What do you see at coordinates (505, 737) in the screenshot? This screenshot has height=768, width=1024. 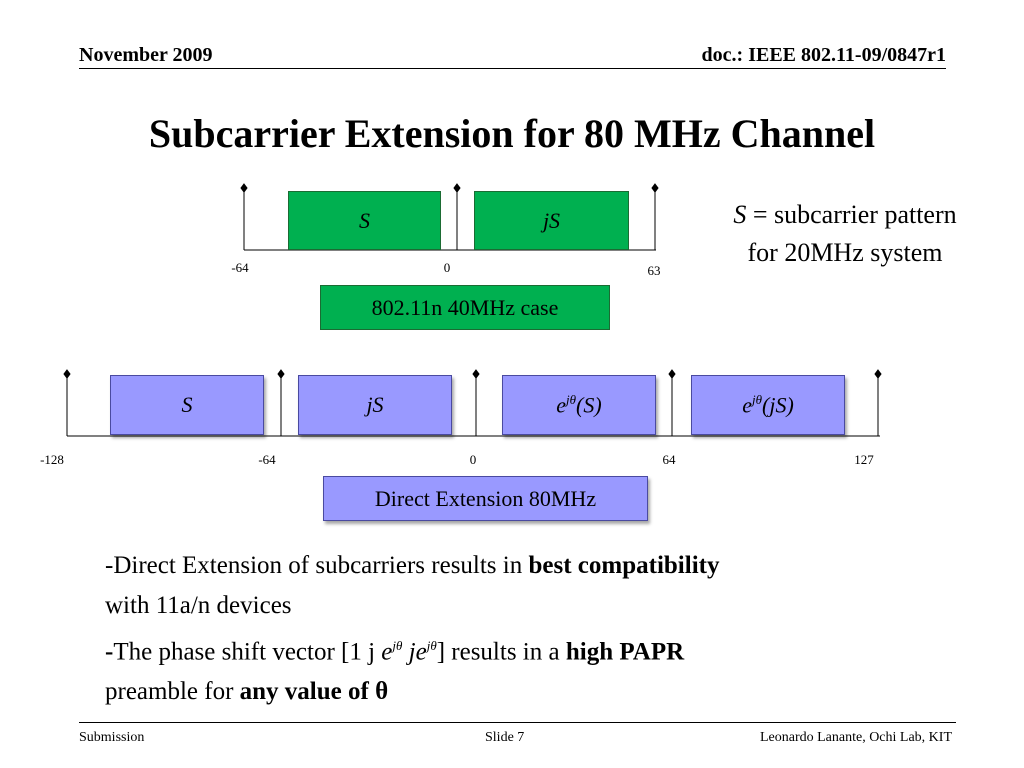 I see `footer-slide-number: Slide 7` at bounding box center [505, 737].